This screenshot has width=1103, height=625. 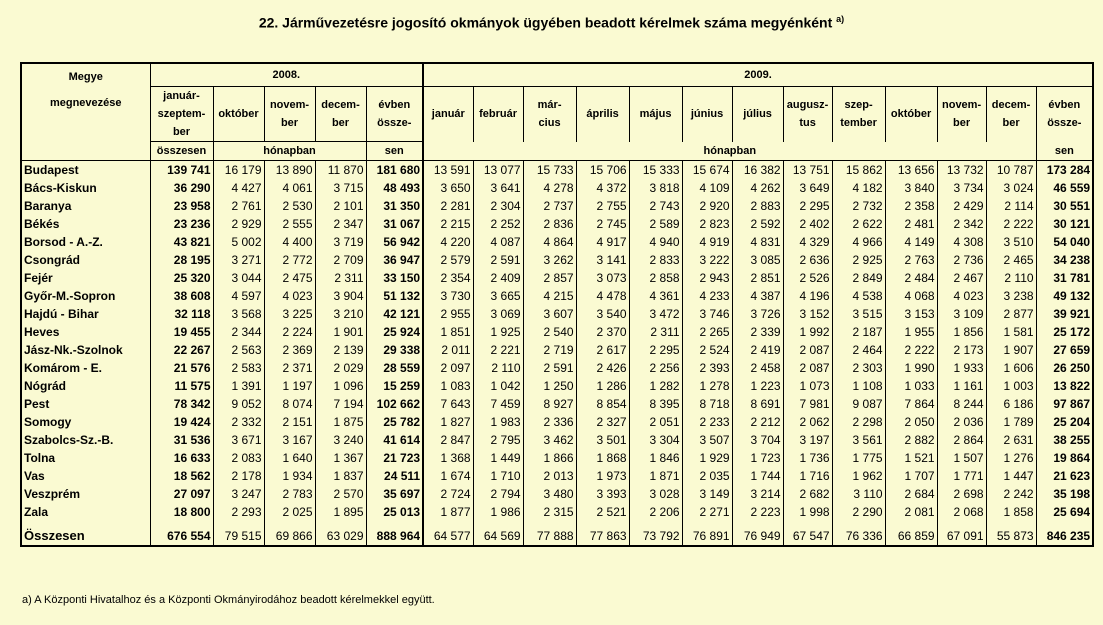 What do you see at coordinates (394, 494) in the screenshot?
I see `table-cell: 35 697` at bounding box center [394, 494].